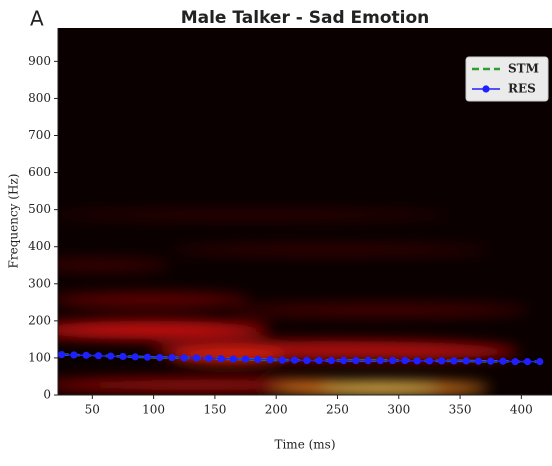  Describe the element at coordinates (39, 209) in the screenshot. I see `y-tick-label: 500` at that location.